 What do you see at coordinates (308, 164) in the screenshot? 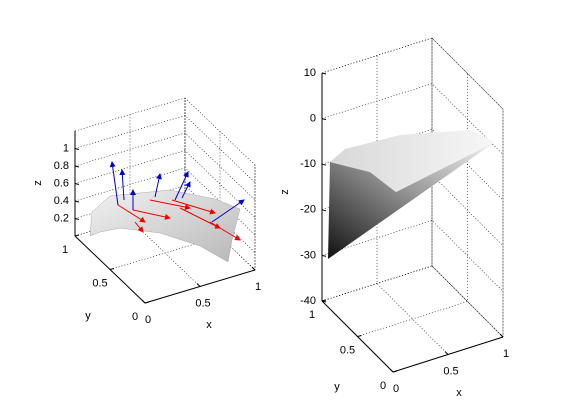
I see `z-tick-label: -10` at bounding box center [308, 164].